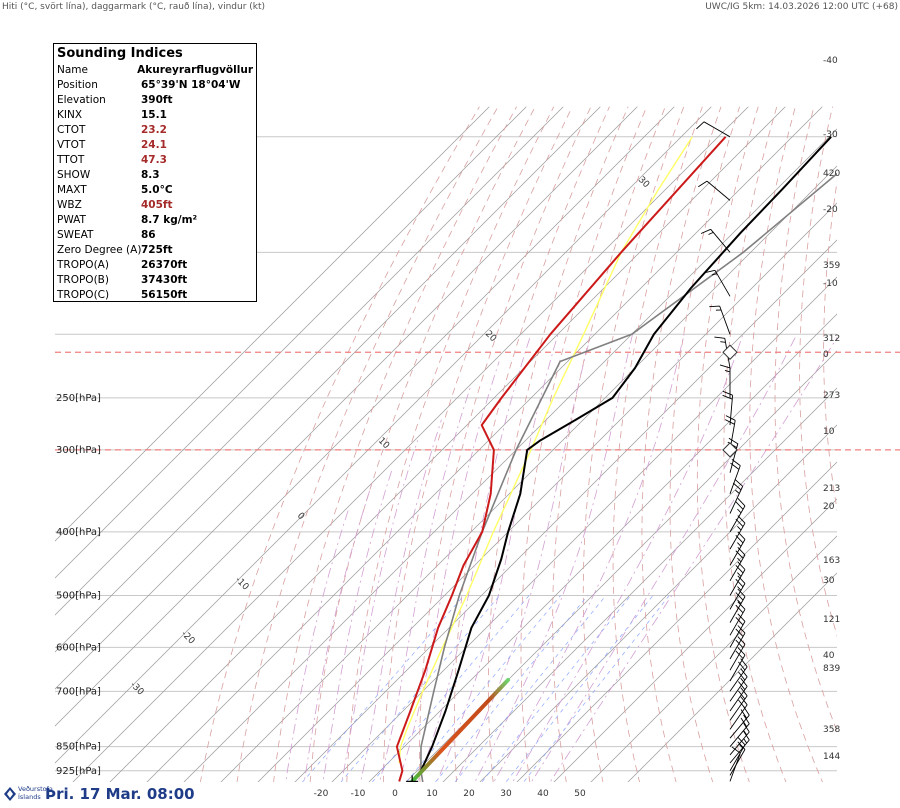  What do you see at coordinates (830, 135) in the screenshot?
I see `height-label: -30` at bounding box center [830, 135].